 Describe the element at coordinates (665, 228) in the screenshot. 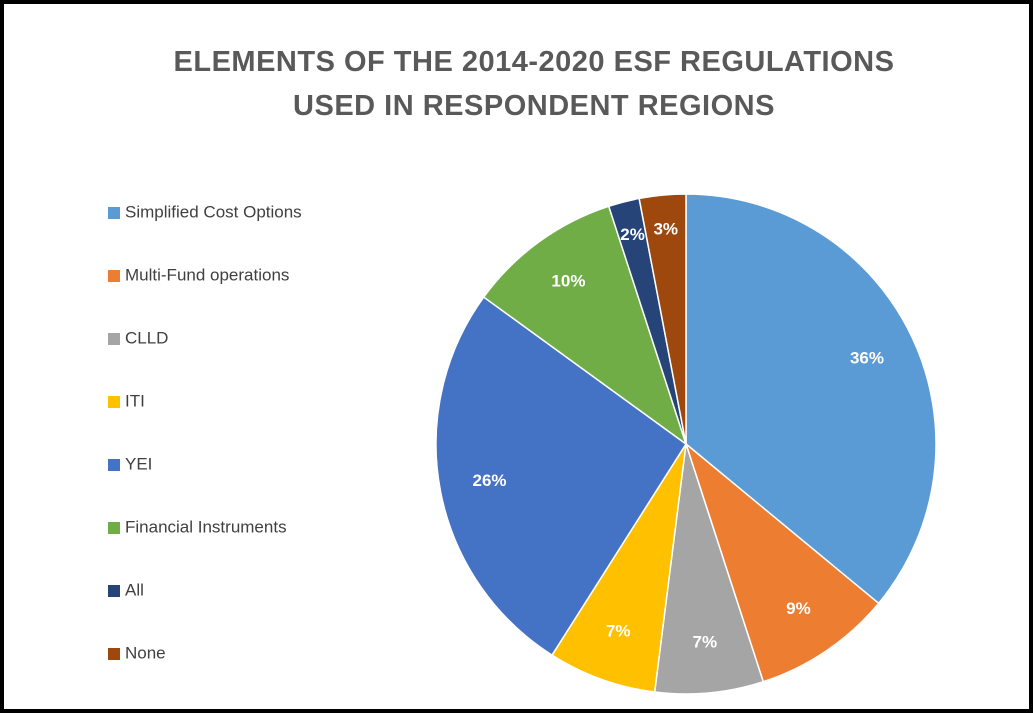

I see `data-label: 3%` at that location.